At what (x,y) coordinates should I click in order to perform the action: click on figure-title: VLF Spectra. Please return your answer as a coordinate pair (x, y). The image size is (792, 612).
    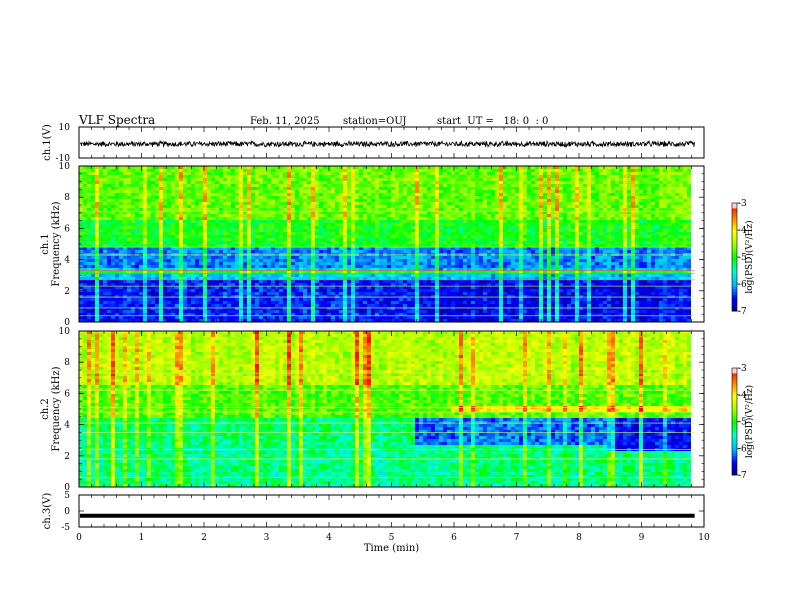
    Looking at the image, I should click on (116, 120).